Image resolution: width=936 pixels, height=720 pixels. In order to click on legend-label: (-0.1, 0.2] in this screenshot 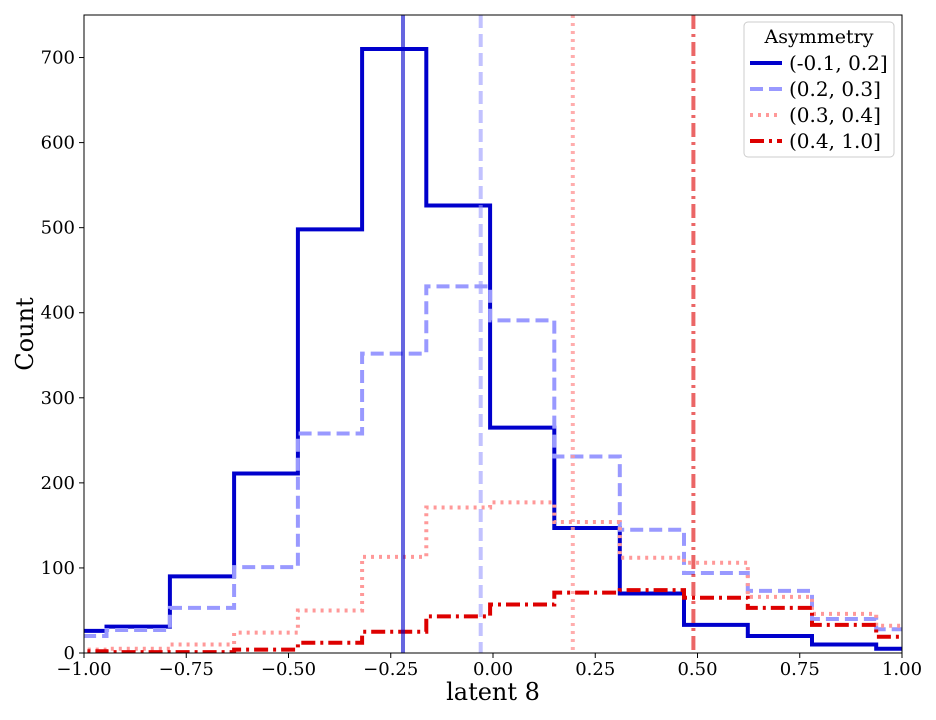, I will do `click(838, 63)`.